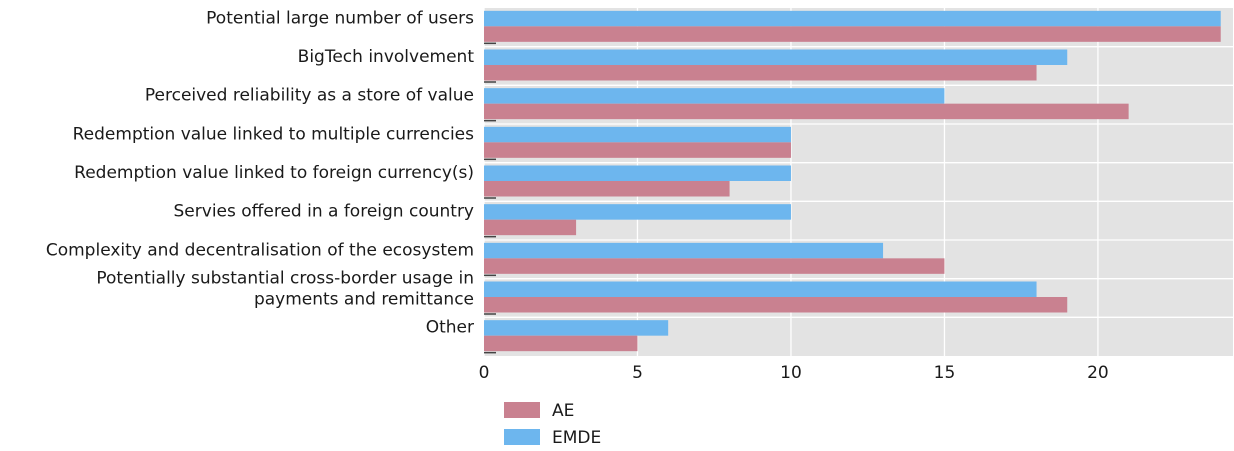 Image resolution: width=1234 pixels, height=451 pixels. I want to click on x-axis-ticks: 0 5 10 15 20, so click(794, 373).